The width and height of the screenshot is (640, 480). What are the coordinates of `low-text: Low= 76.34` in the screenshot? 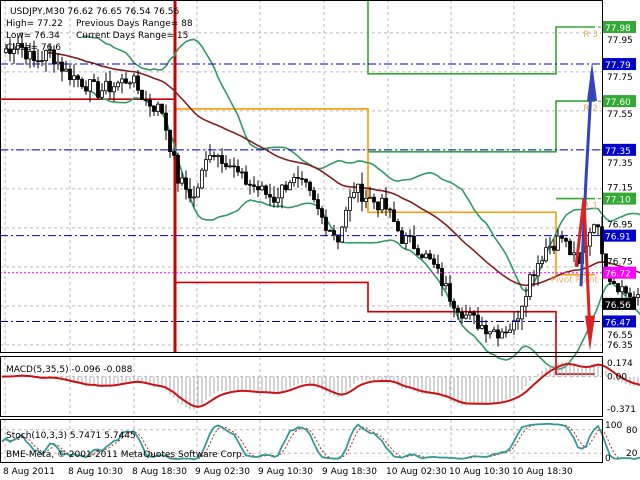 It's located at (33, 36).